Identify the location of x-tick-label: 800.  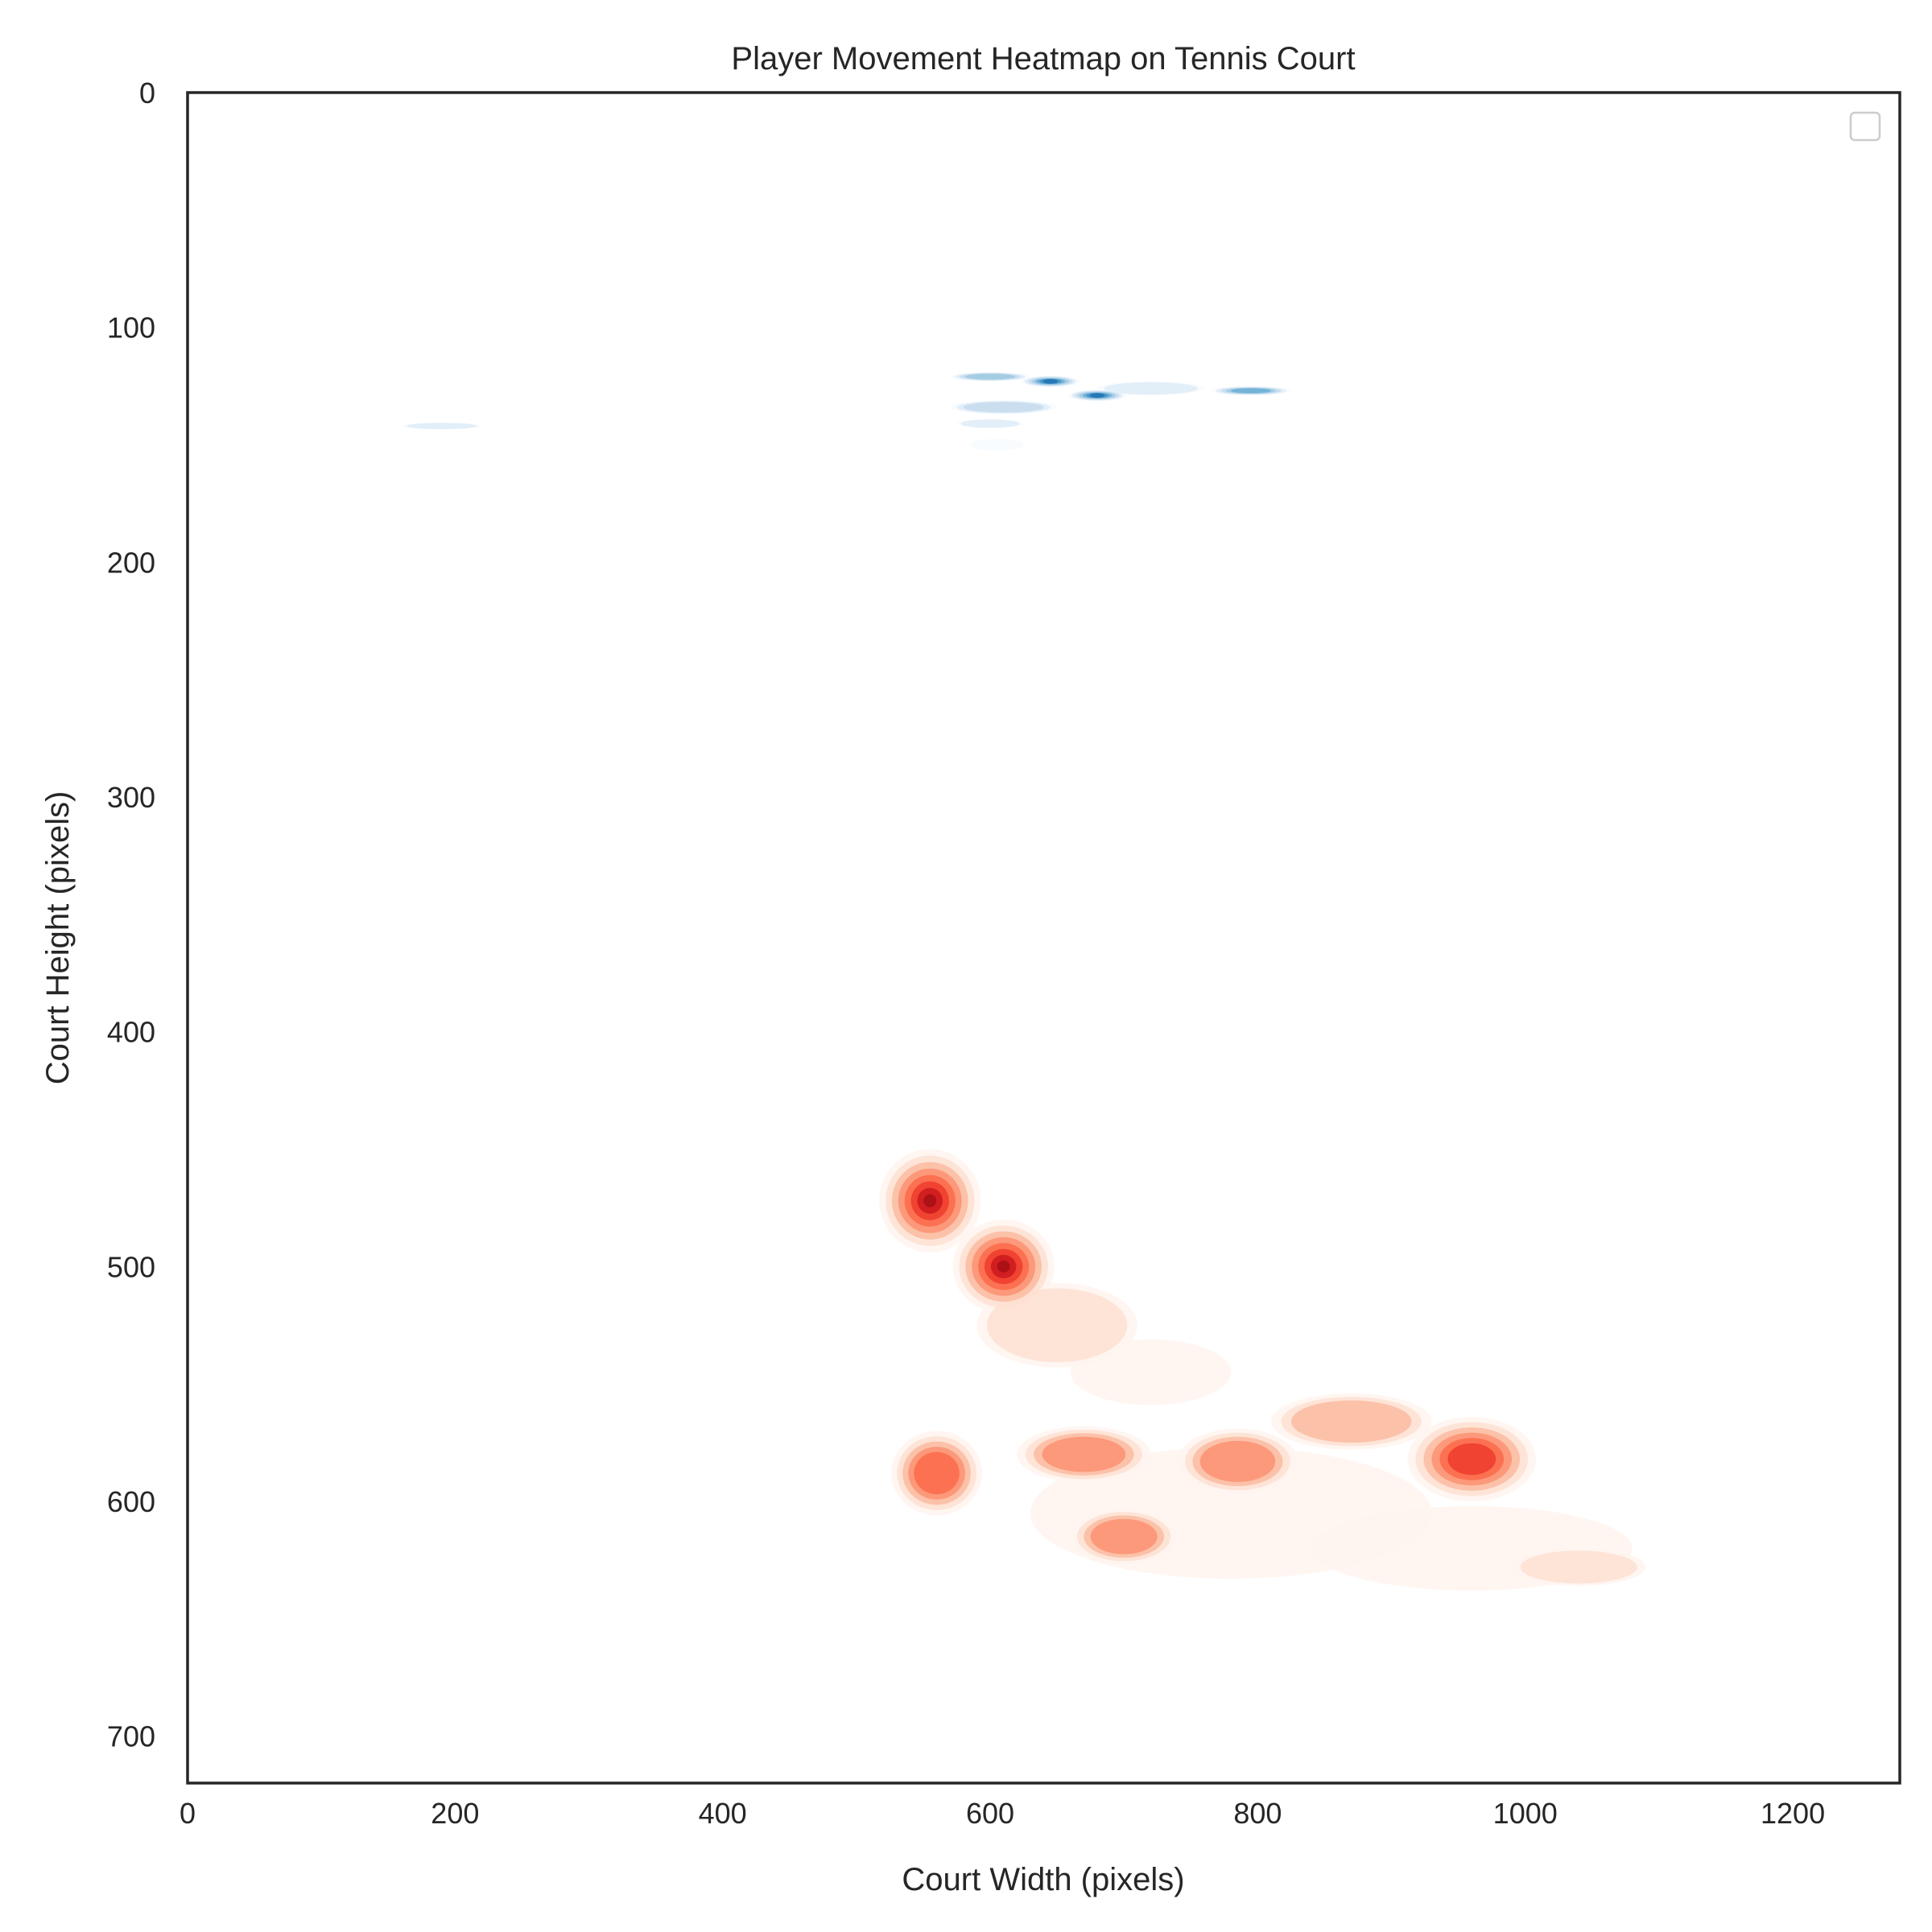
(1257, 1813).